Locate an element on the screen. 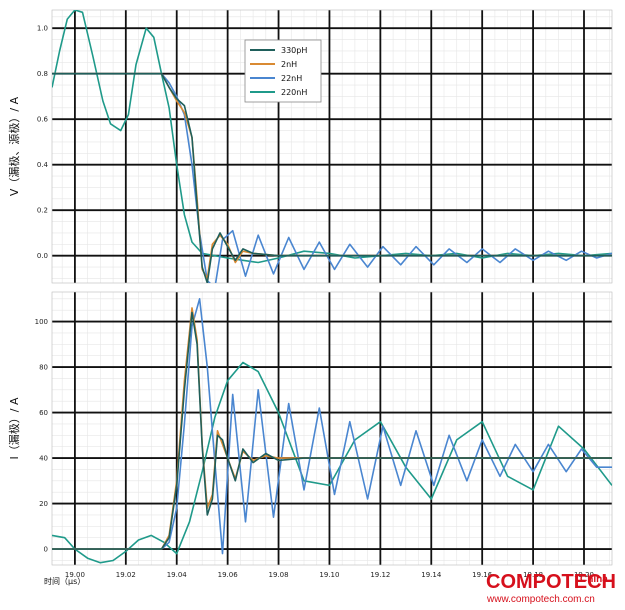 This screenshot has height=610, width=625. x-tick-label: 19.18 is located at coordinates (533, 575).